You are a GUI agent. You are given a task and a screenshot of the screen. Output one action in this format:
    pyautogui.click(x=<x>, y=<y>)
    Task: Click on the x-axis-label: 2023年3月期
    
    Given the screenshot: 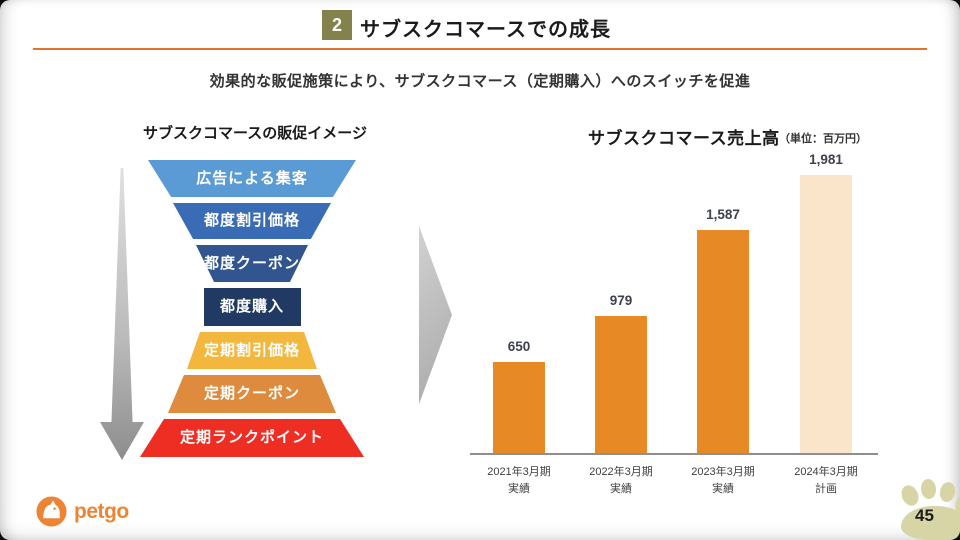 What is the action you would take?
    pyautogui.click(x=723, y=472)
    